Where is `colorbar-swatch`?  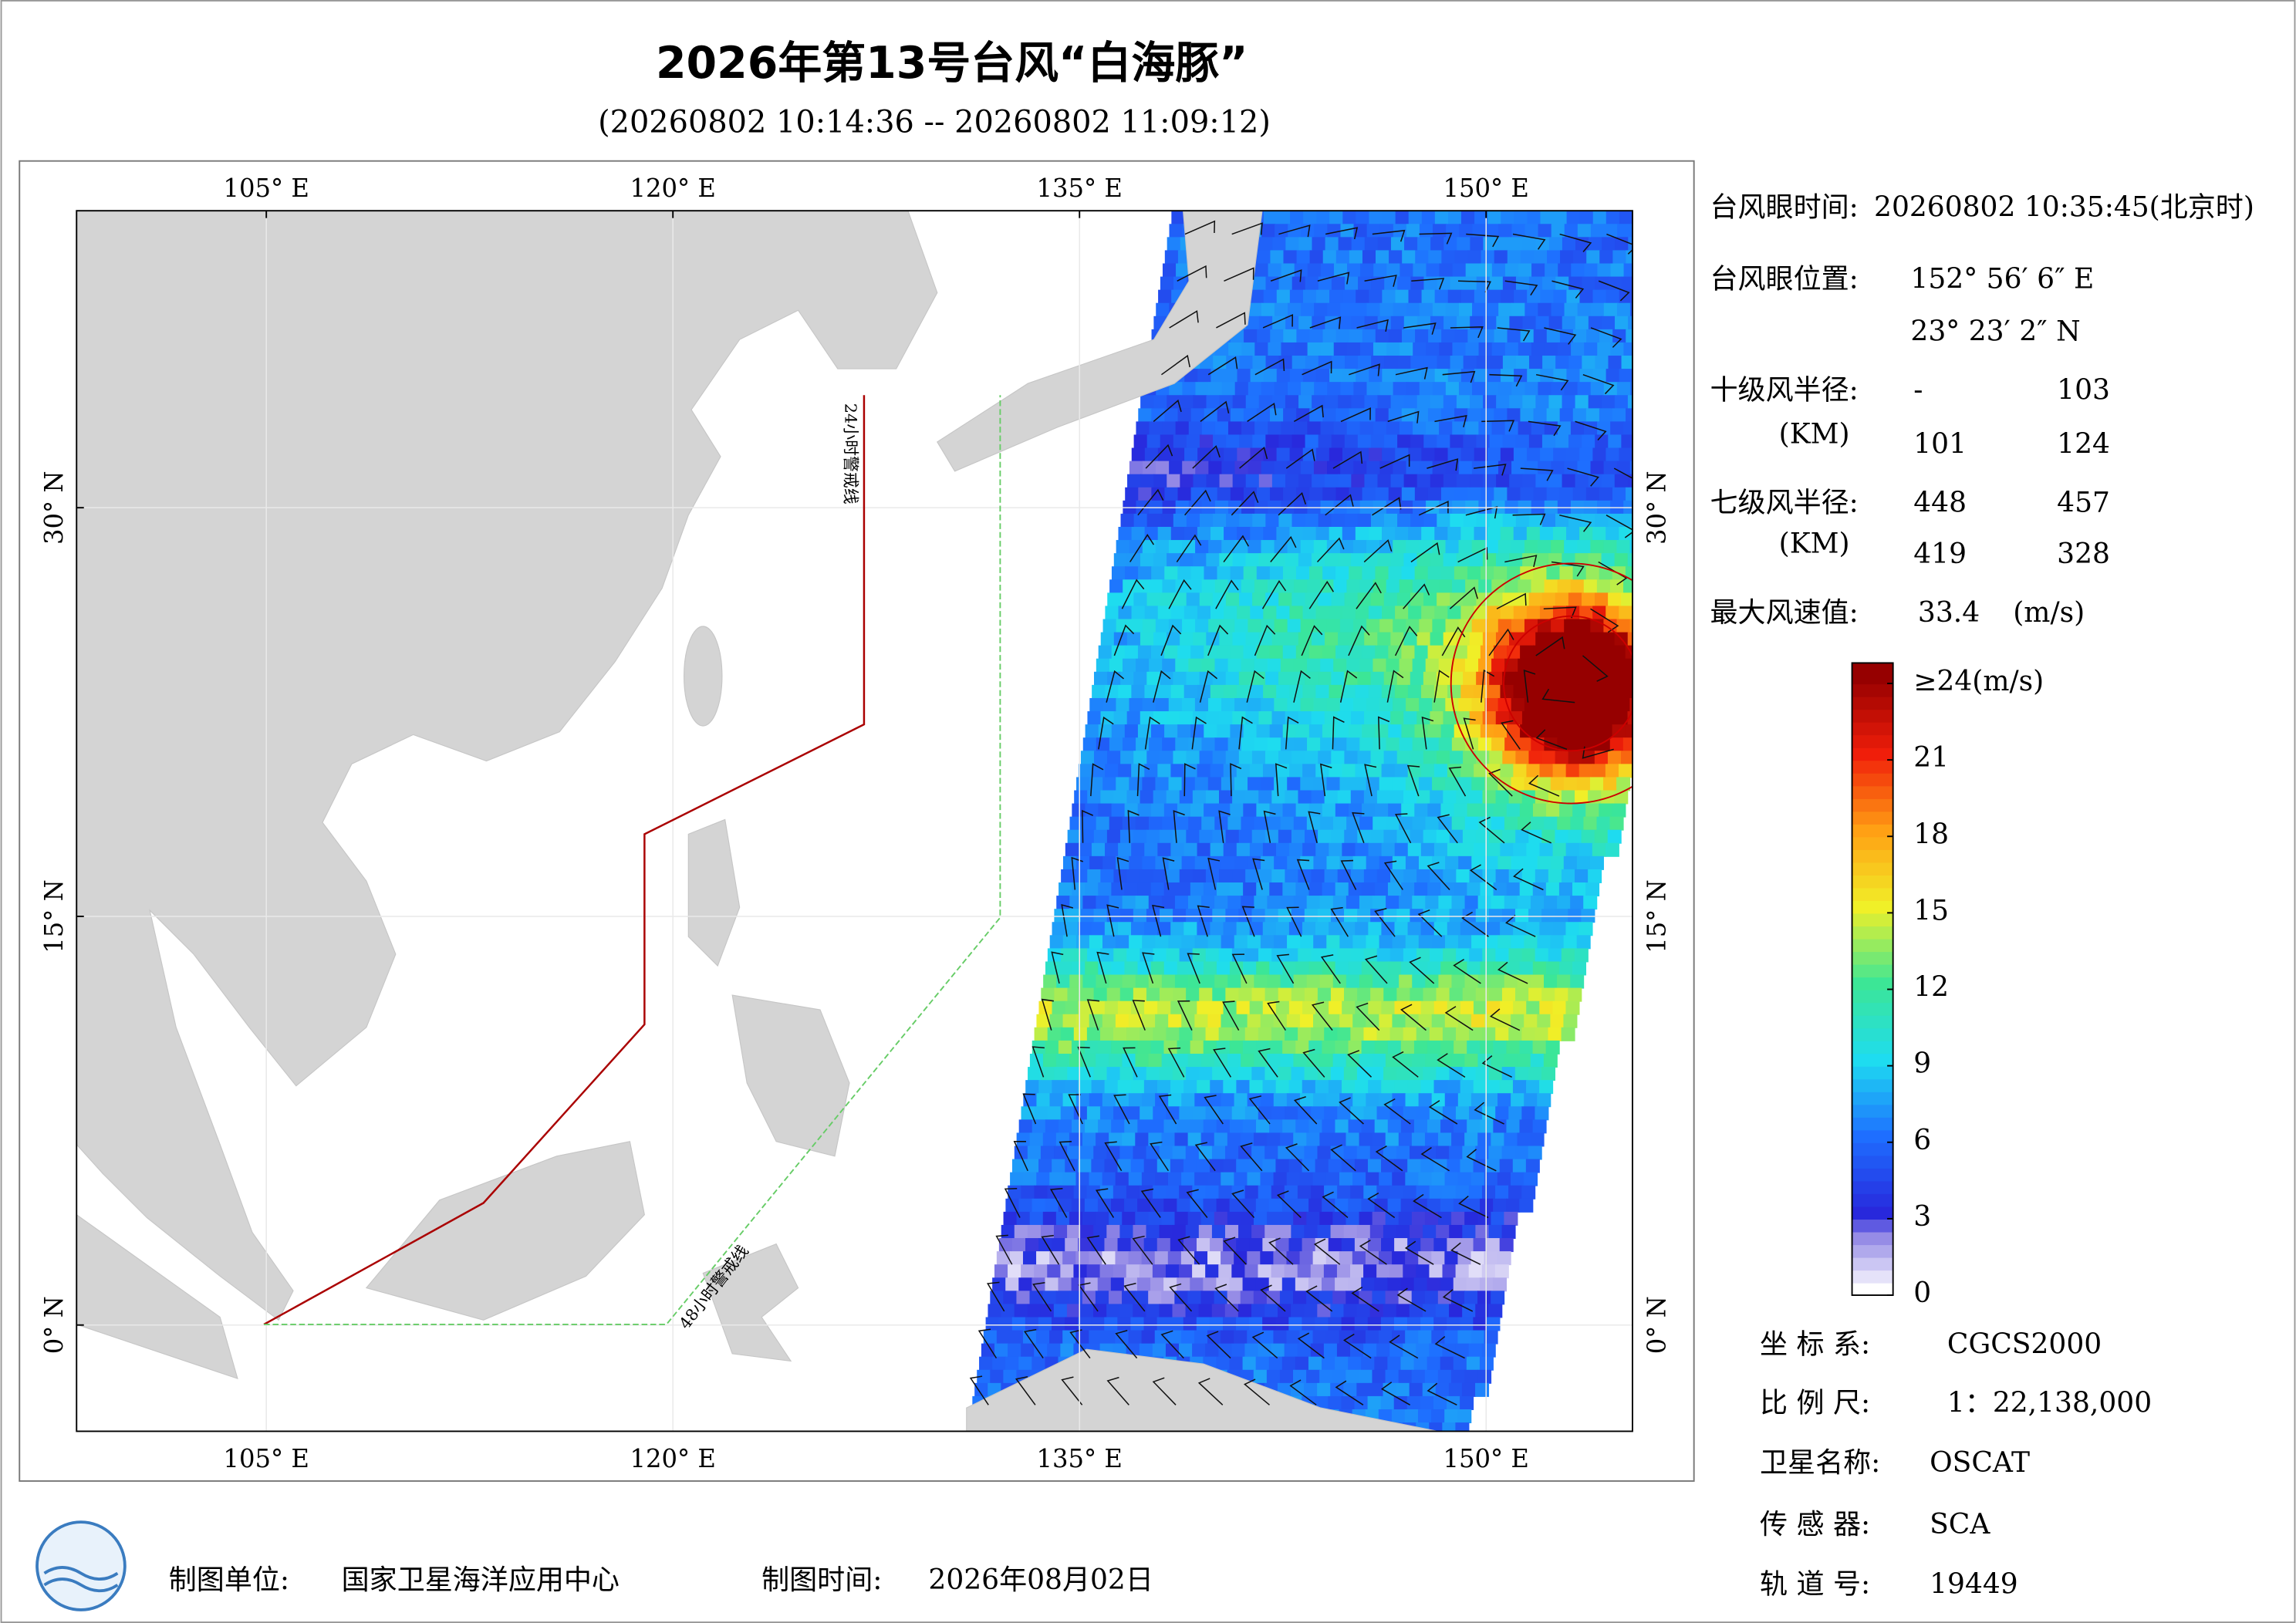
colorbar-swatch is located at coordinates (1872, 894).